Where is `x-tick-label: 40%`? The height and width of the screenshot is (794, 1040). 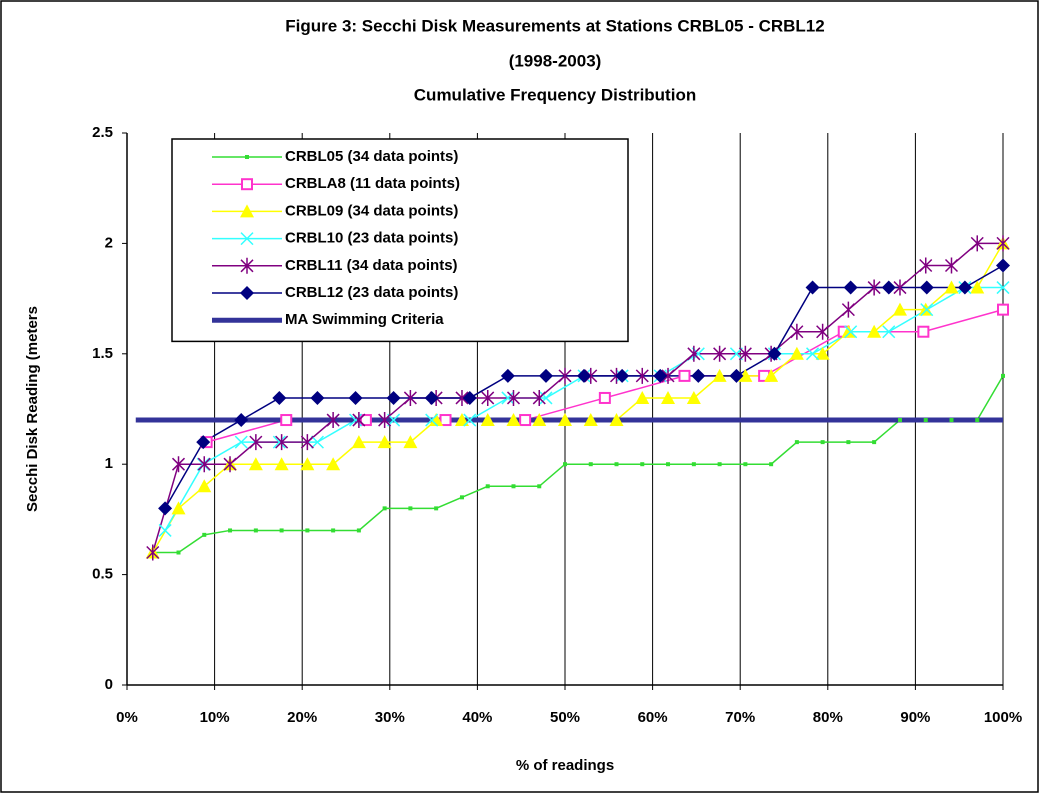 x-tick-label: 40% is located at coordinates (477, 717).